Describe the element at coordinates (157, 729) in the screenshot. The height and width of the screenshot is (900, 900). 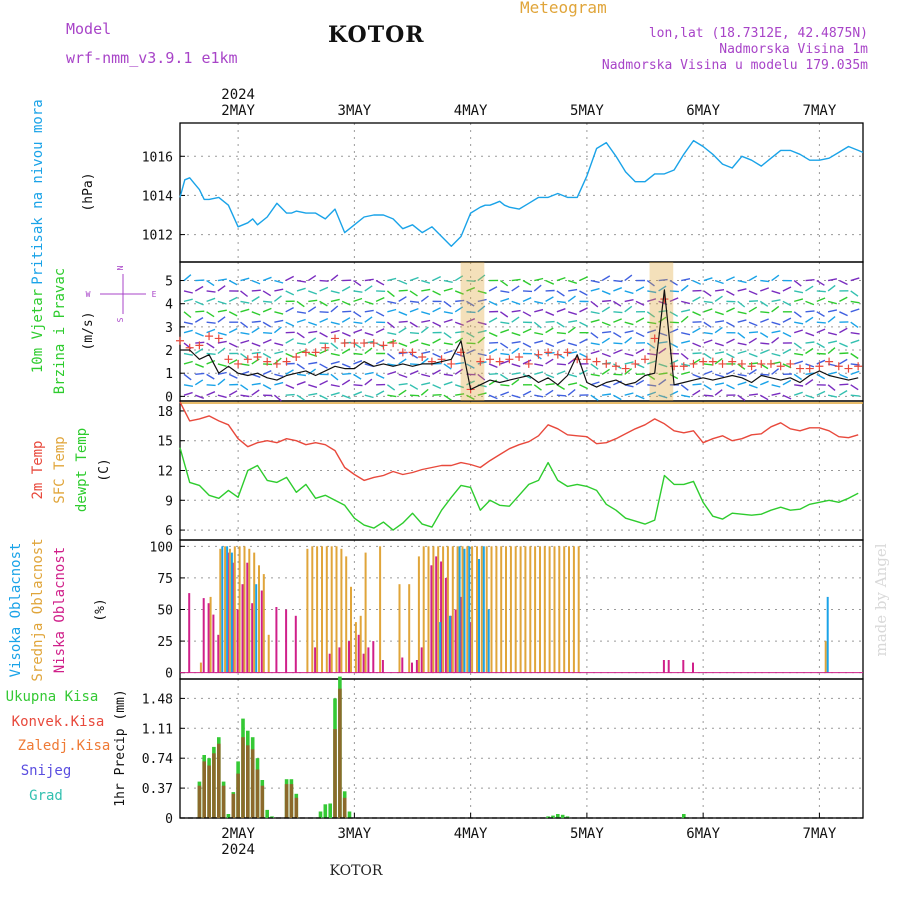
I see `ytick-label-precip-3: 1.11` at that location.